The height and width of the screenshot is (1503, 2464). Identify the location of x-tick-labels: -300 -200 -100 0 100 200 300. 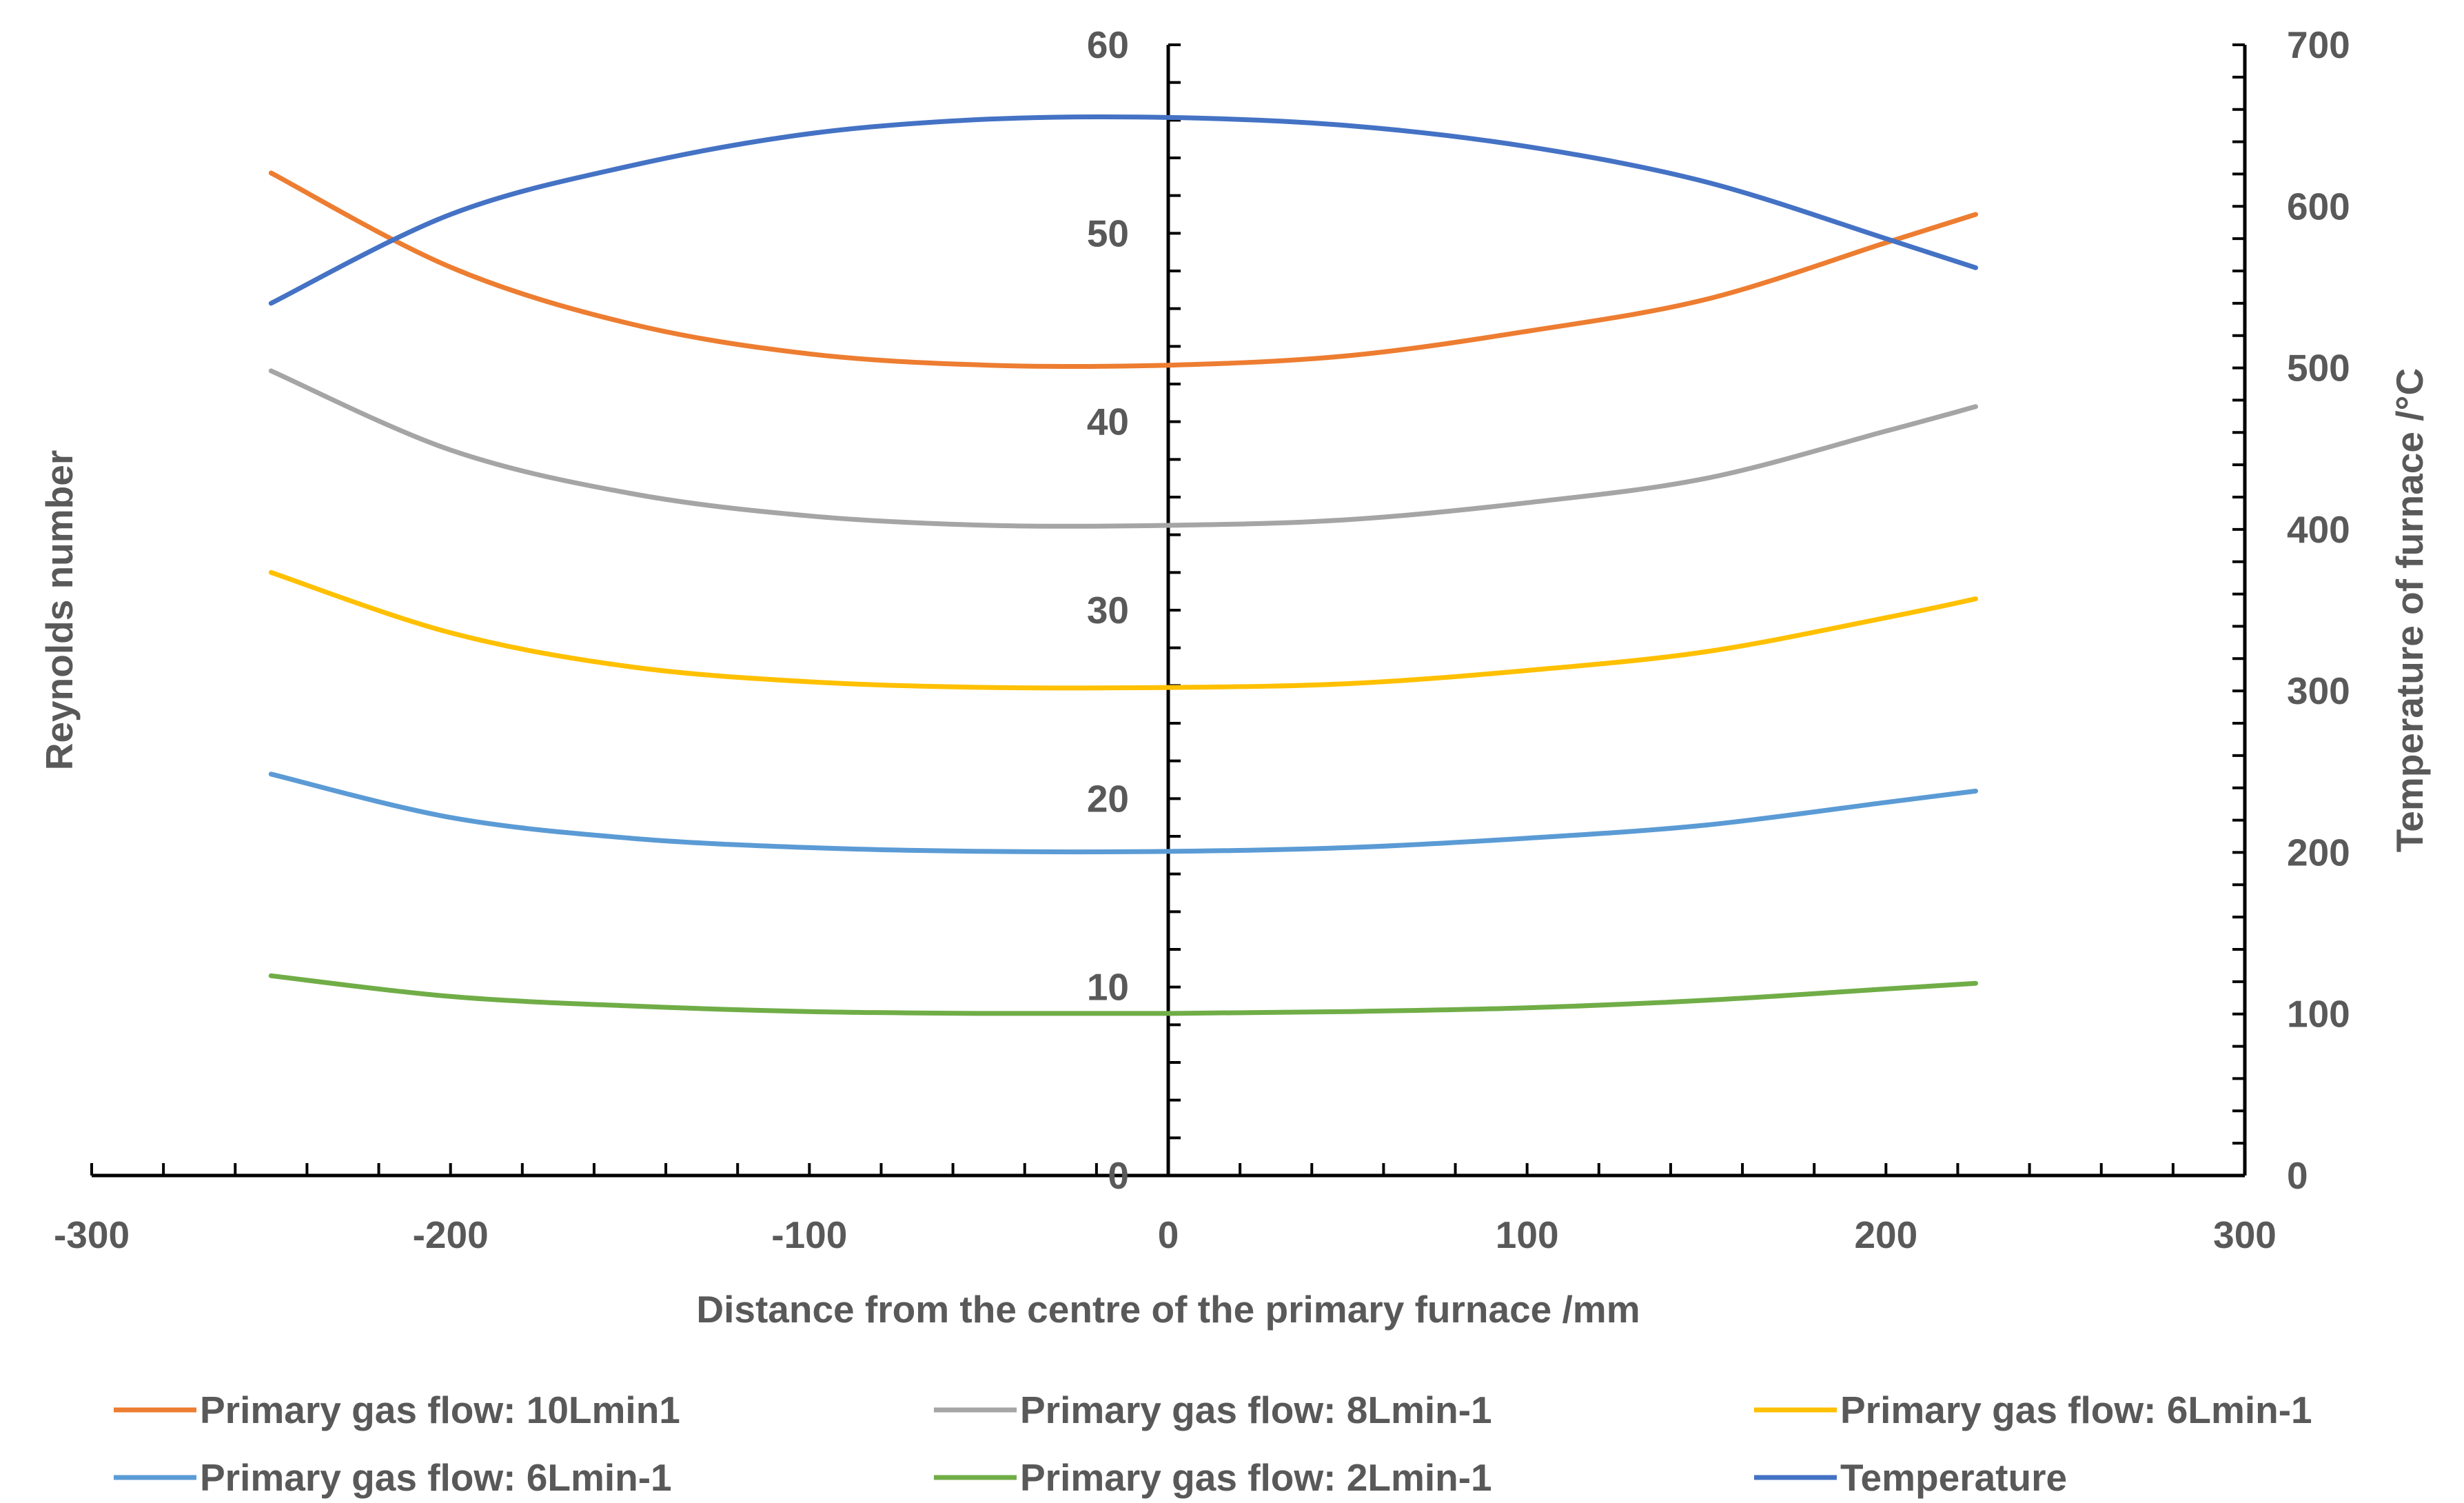
(1165, 1234).